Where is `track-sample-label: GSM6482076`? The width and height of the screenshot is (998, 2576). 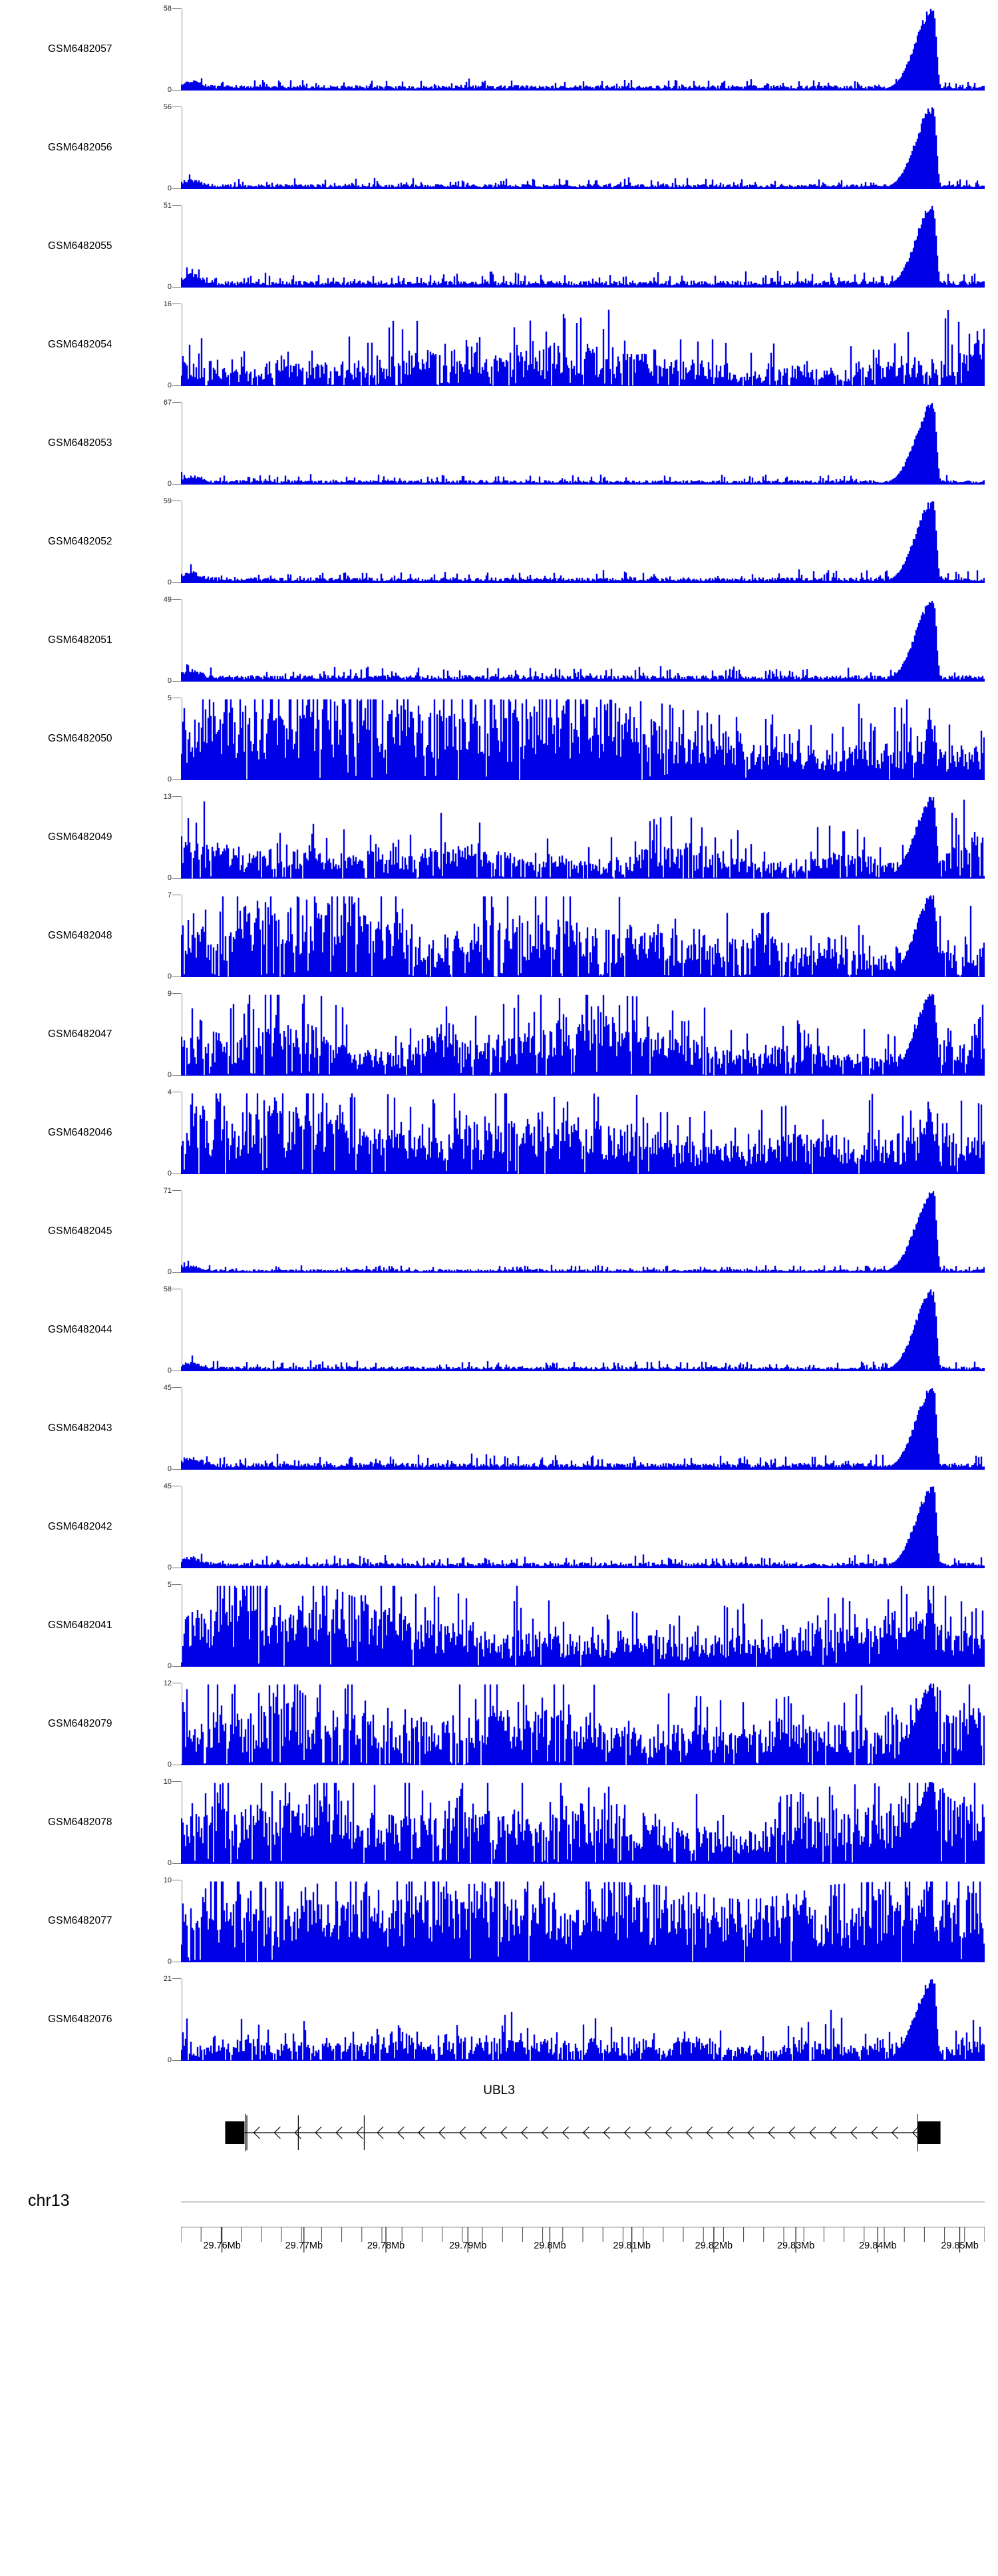
track-sample-label: GSM6482076 is located at coordinates (80, 2019).